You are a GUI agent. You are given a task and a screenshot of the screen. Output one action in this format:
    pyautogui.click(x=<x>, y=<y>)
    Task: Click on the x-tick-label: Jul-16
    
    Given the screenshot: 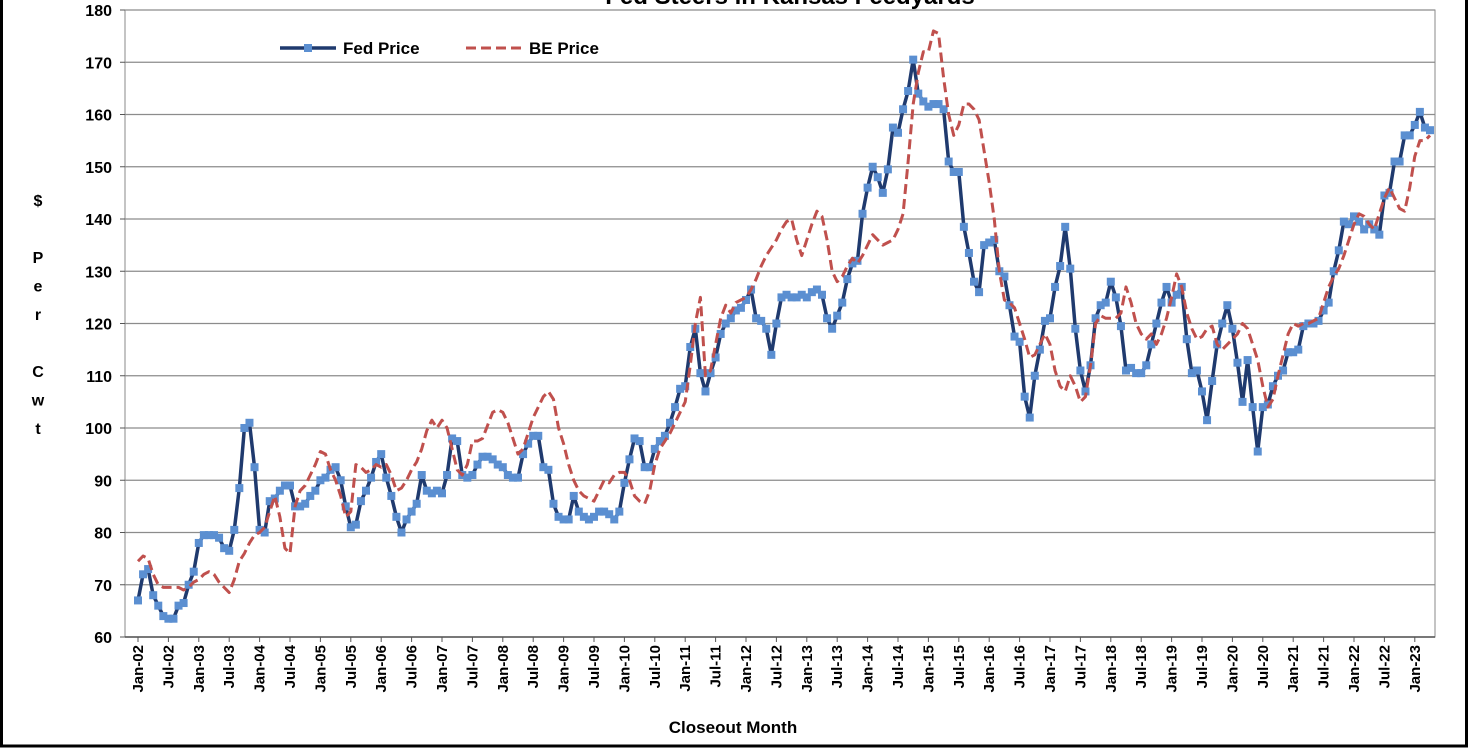 What is the action you would take?
    pyautogui.click(x=1020, y=666)
    